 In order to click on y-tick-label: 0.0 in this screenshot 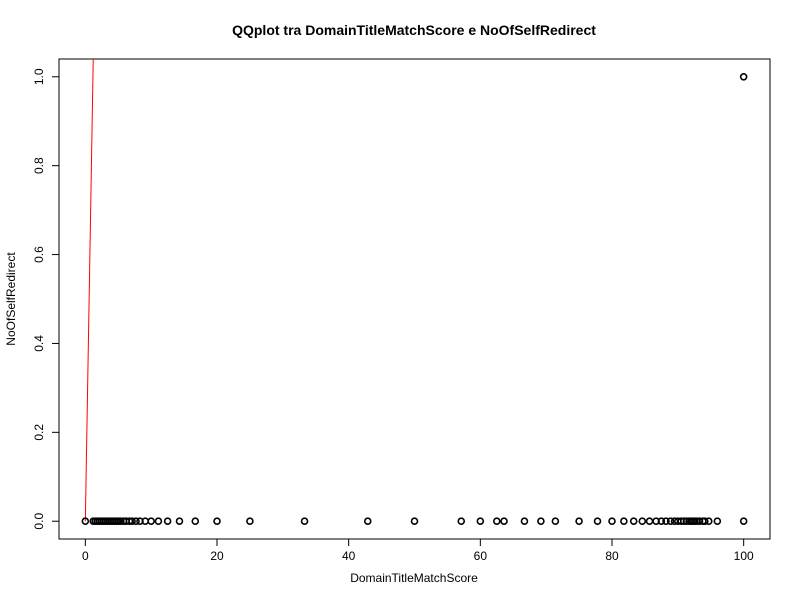, I will do `click(39, 521)`.